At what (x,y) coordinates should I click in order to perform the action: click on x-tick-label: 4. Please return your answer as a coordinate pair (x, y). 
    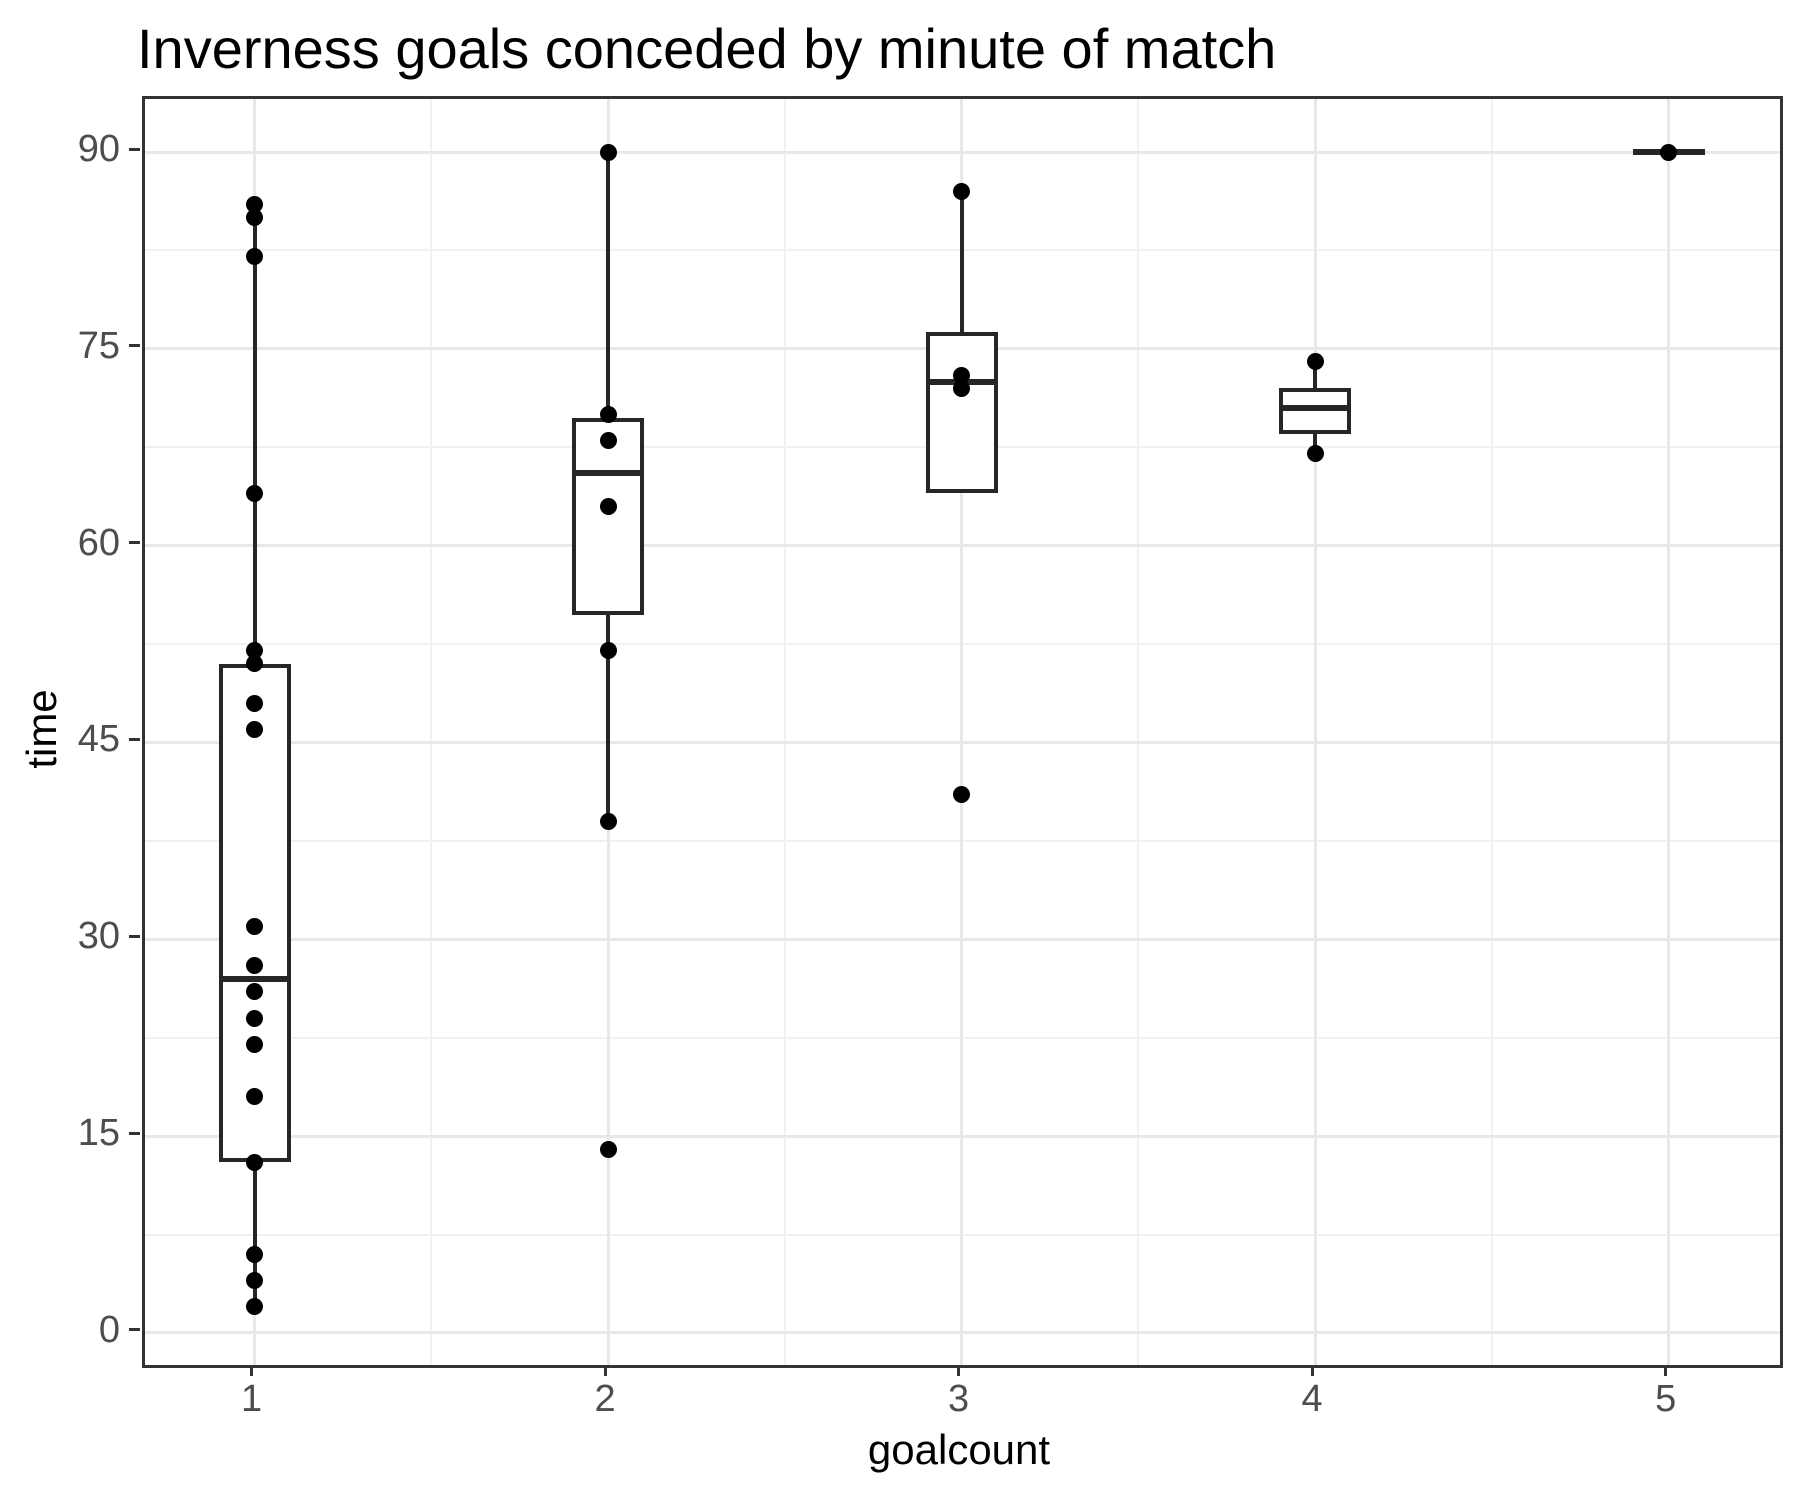
    Looking at the image, I should click on (1312, 1399).